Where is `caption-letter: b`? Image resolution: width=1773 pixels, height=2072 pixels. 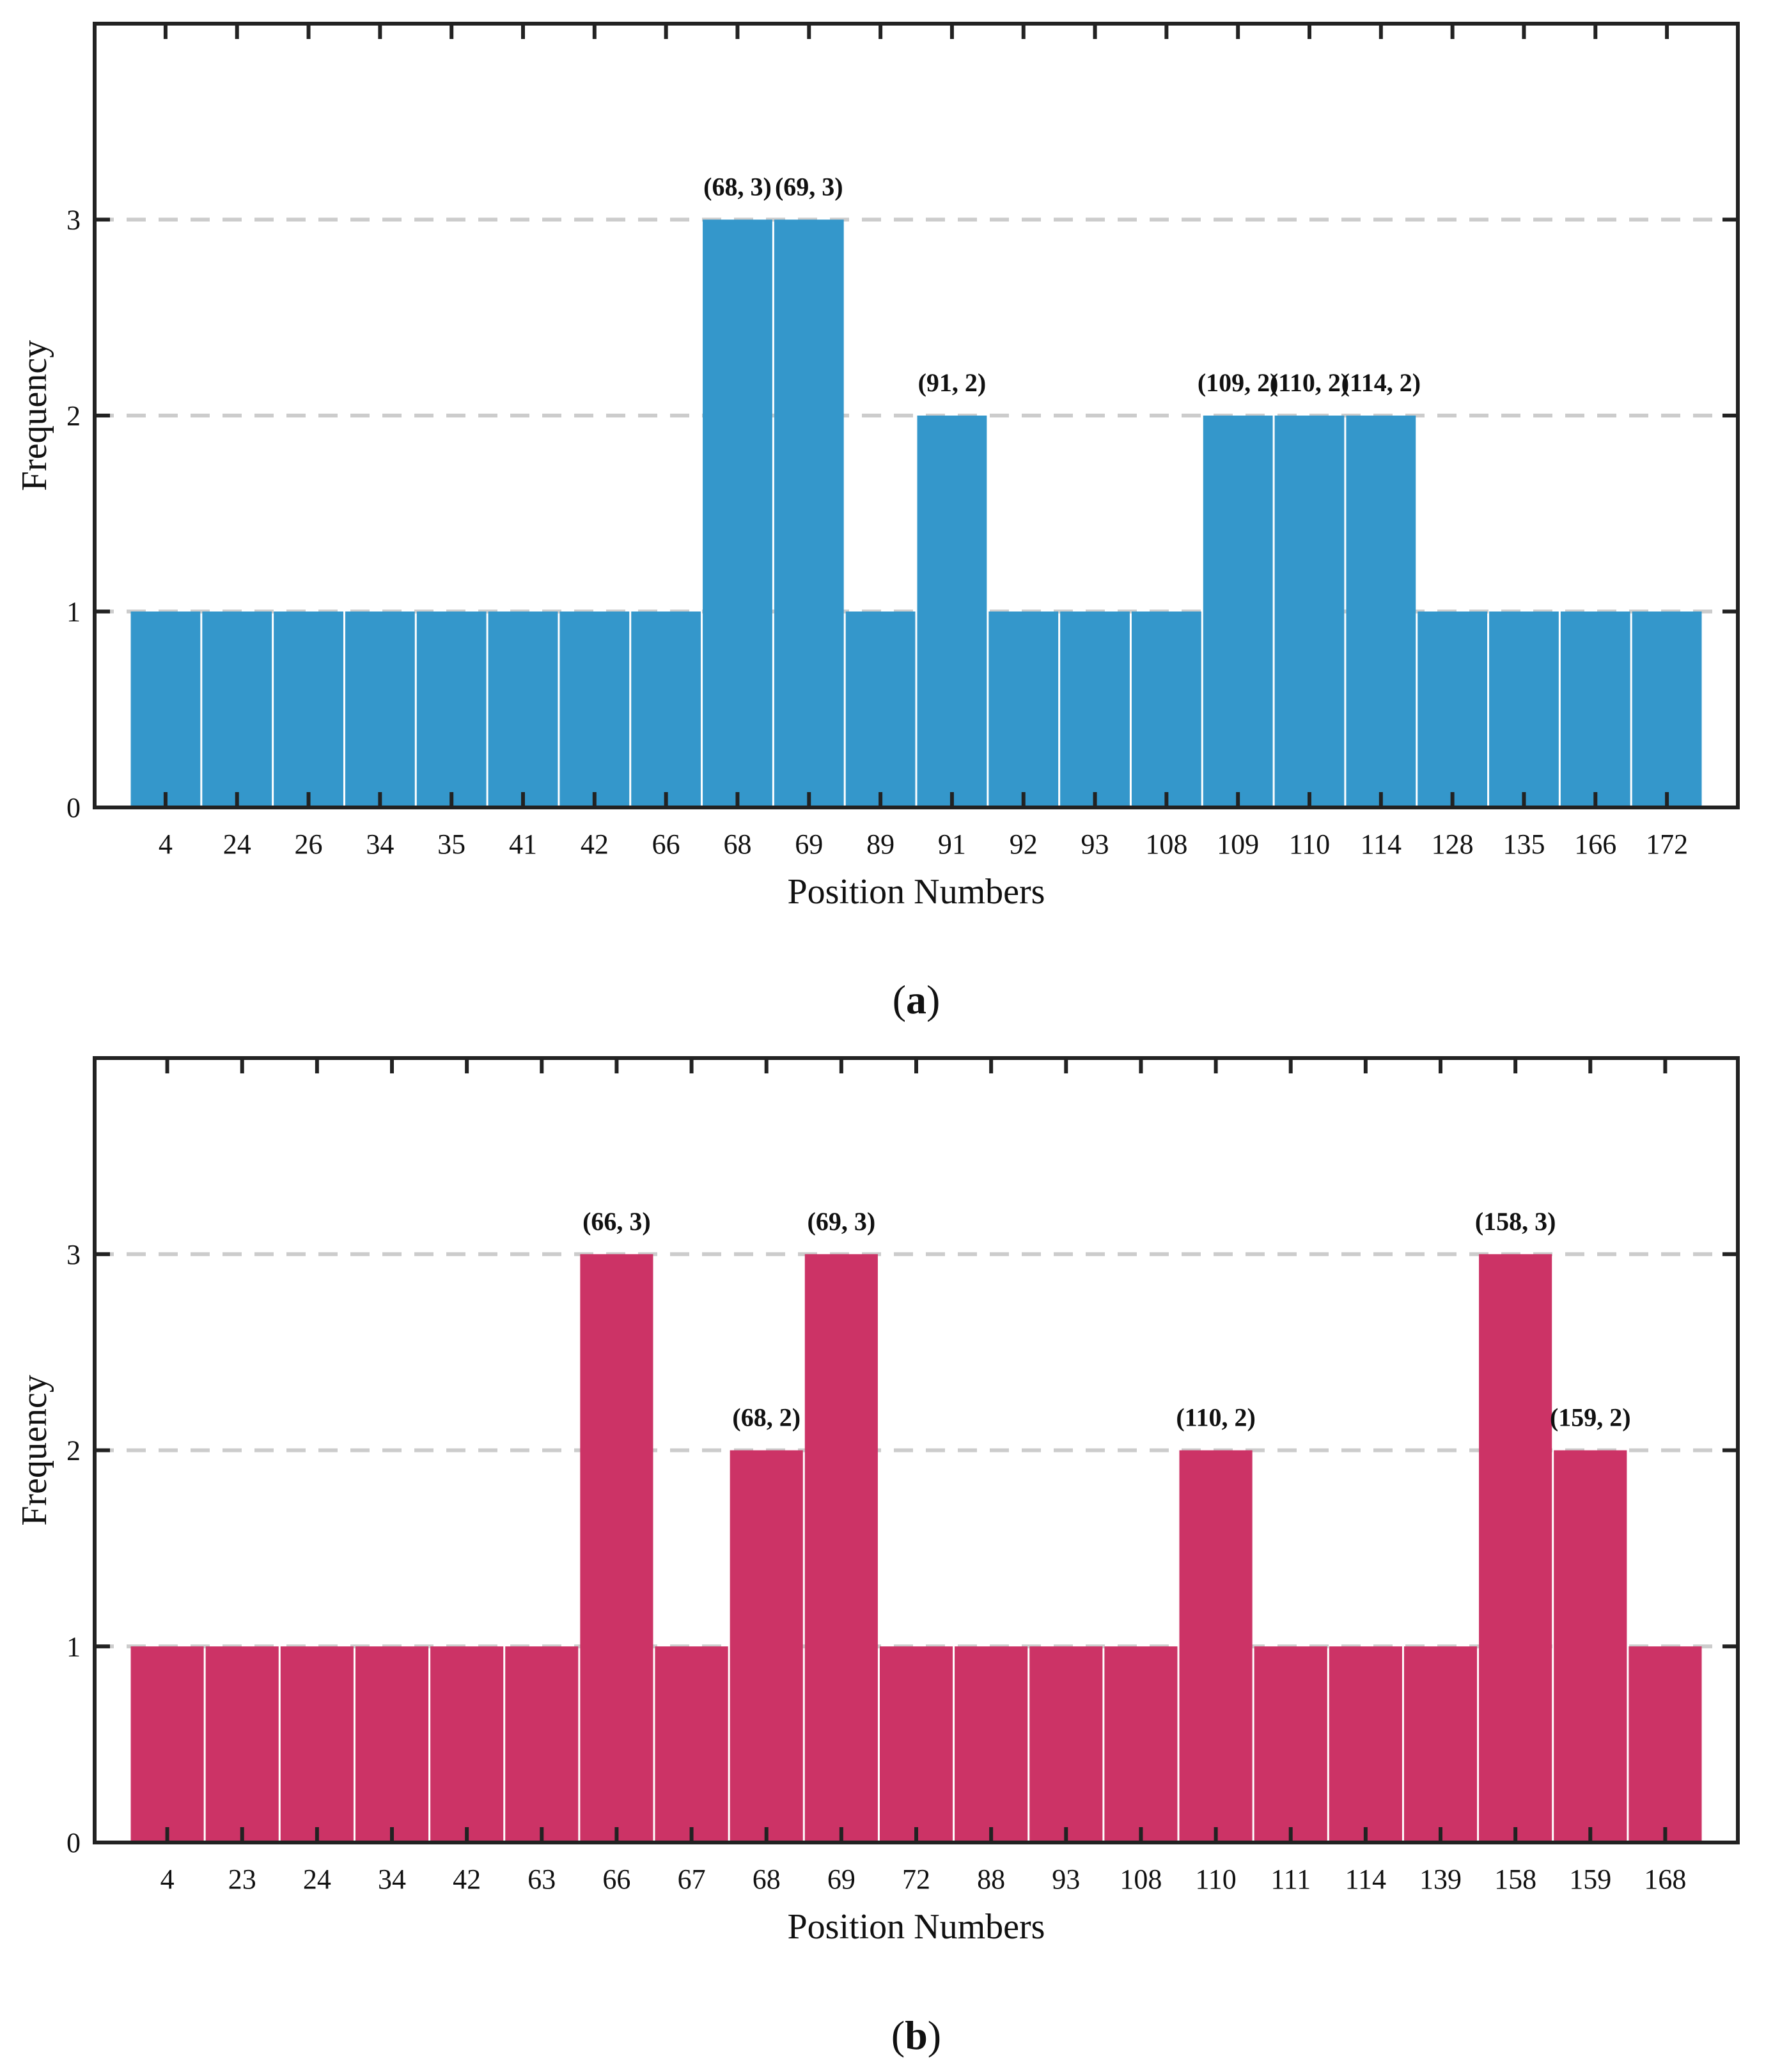 caption-letter: b is located at coordinates (916, 2035).